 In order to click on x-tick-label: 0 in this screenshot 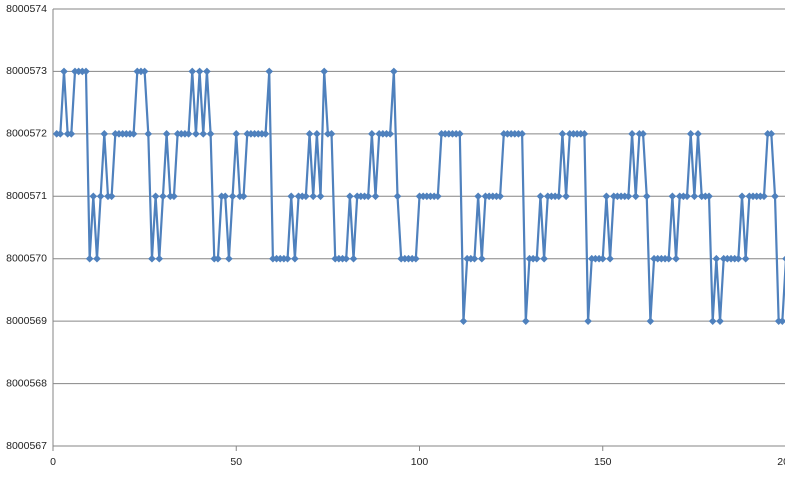, I will do `click(53, 462)`.